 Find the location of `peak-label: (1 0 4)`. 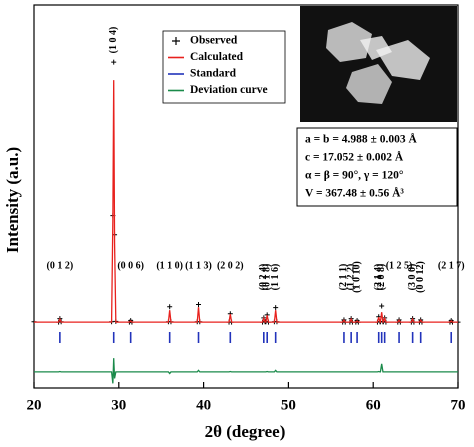

peak-label: (1 0 4) is located at coordinates (113, 40).